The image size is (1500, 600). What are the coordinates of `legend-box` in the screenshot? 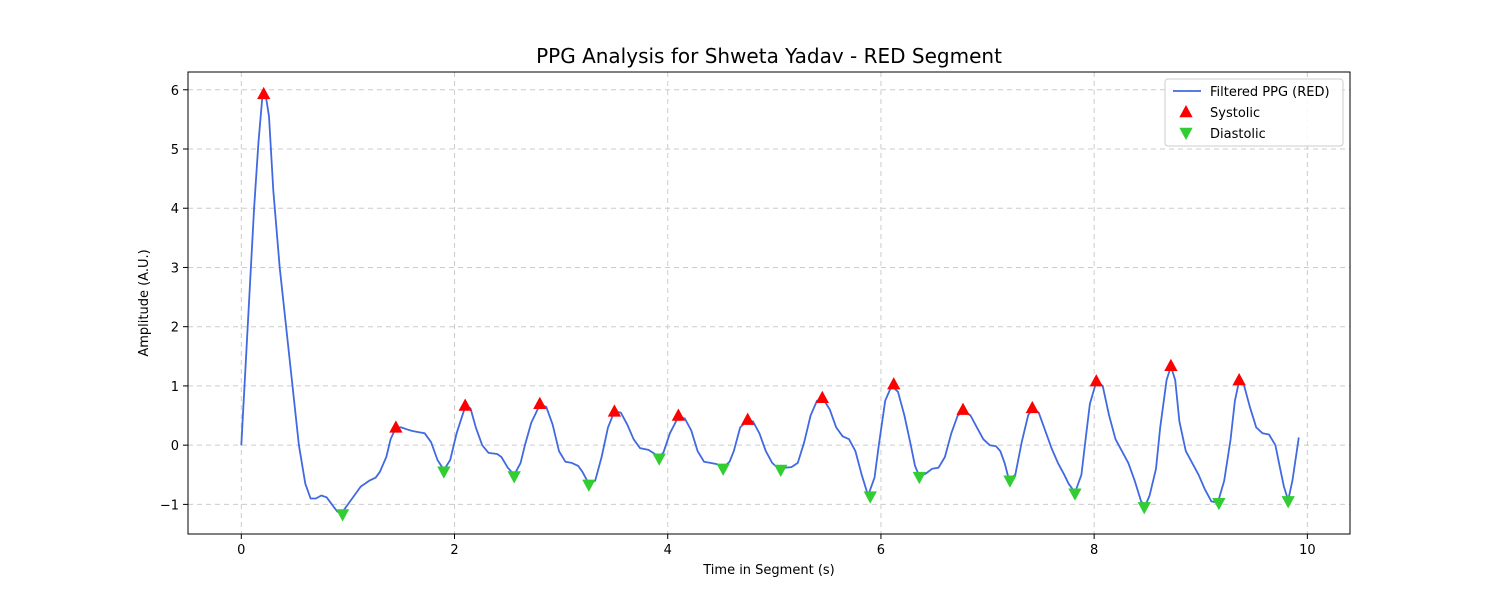 It's located at (1254, 112).